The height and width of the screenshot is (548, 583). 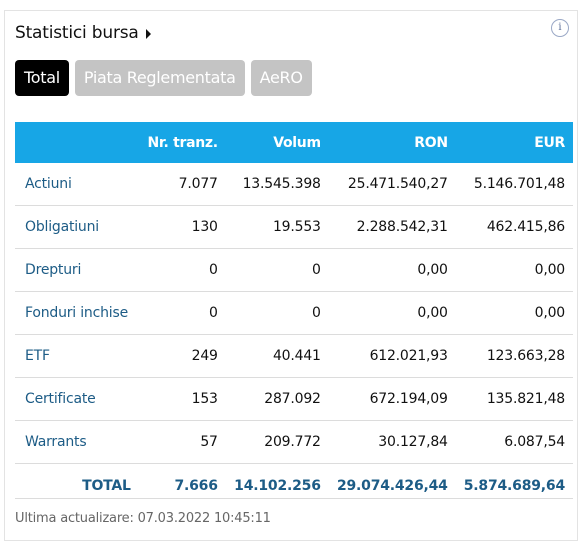 I want to click on column-header-volum: Volum, so click(x=277, y=142).